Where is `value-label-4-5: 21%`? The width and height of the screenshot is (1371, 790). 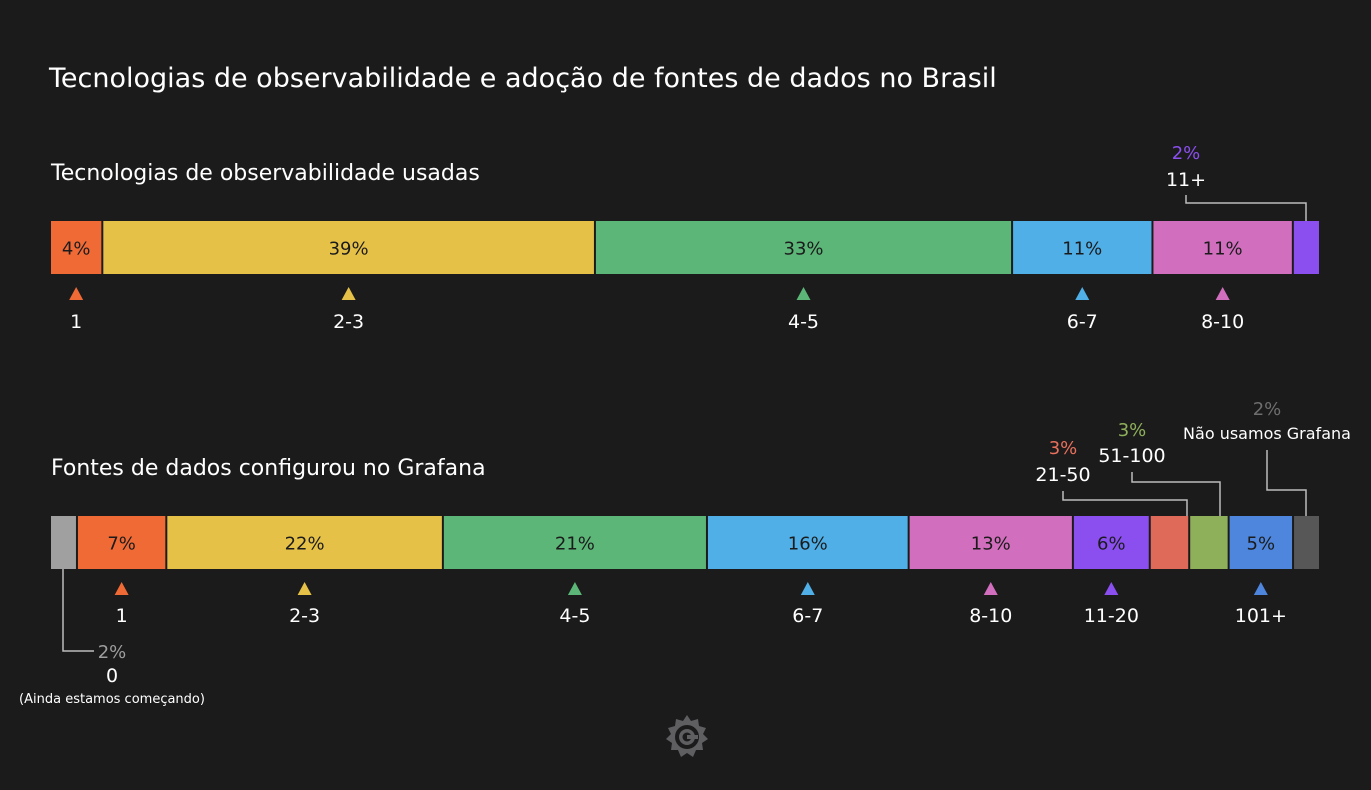 value-label-4-5: 21% is located at coordinates (575, 544).